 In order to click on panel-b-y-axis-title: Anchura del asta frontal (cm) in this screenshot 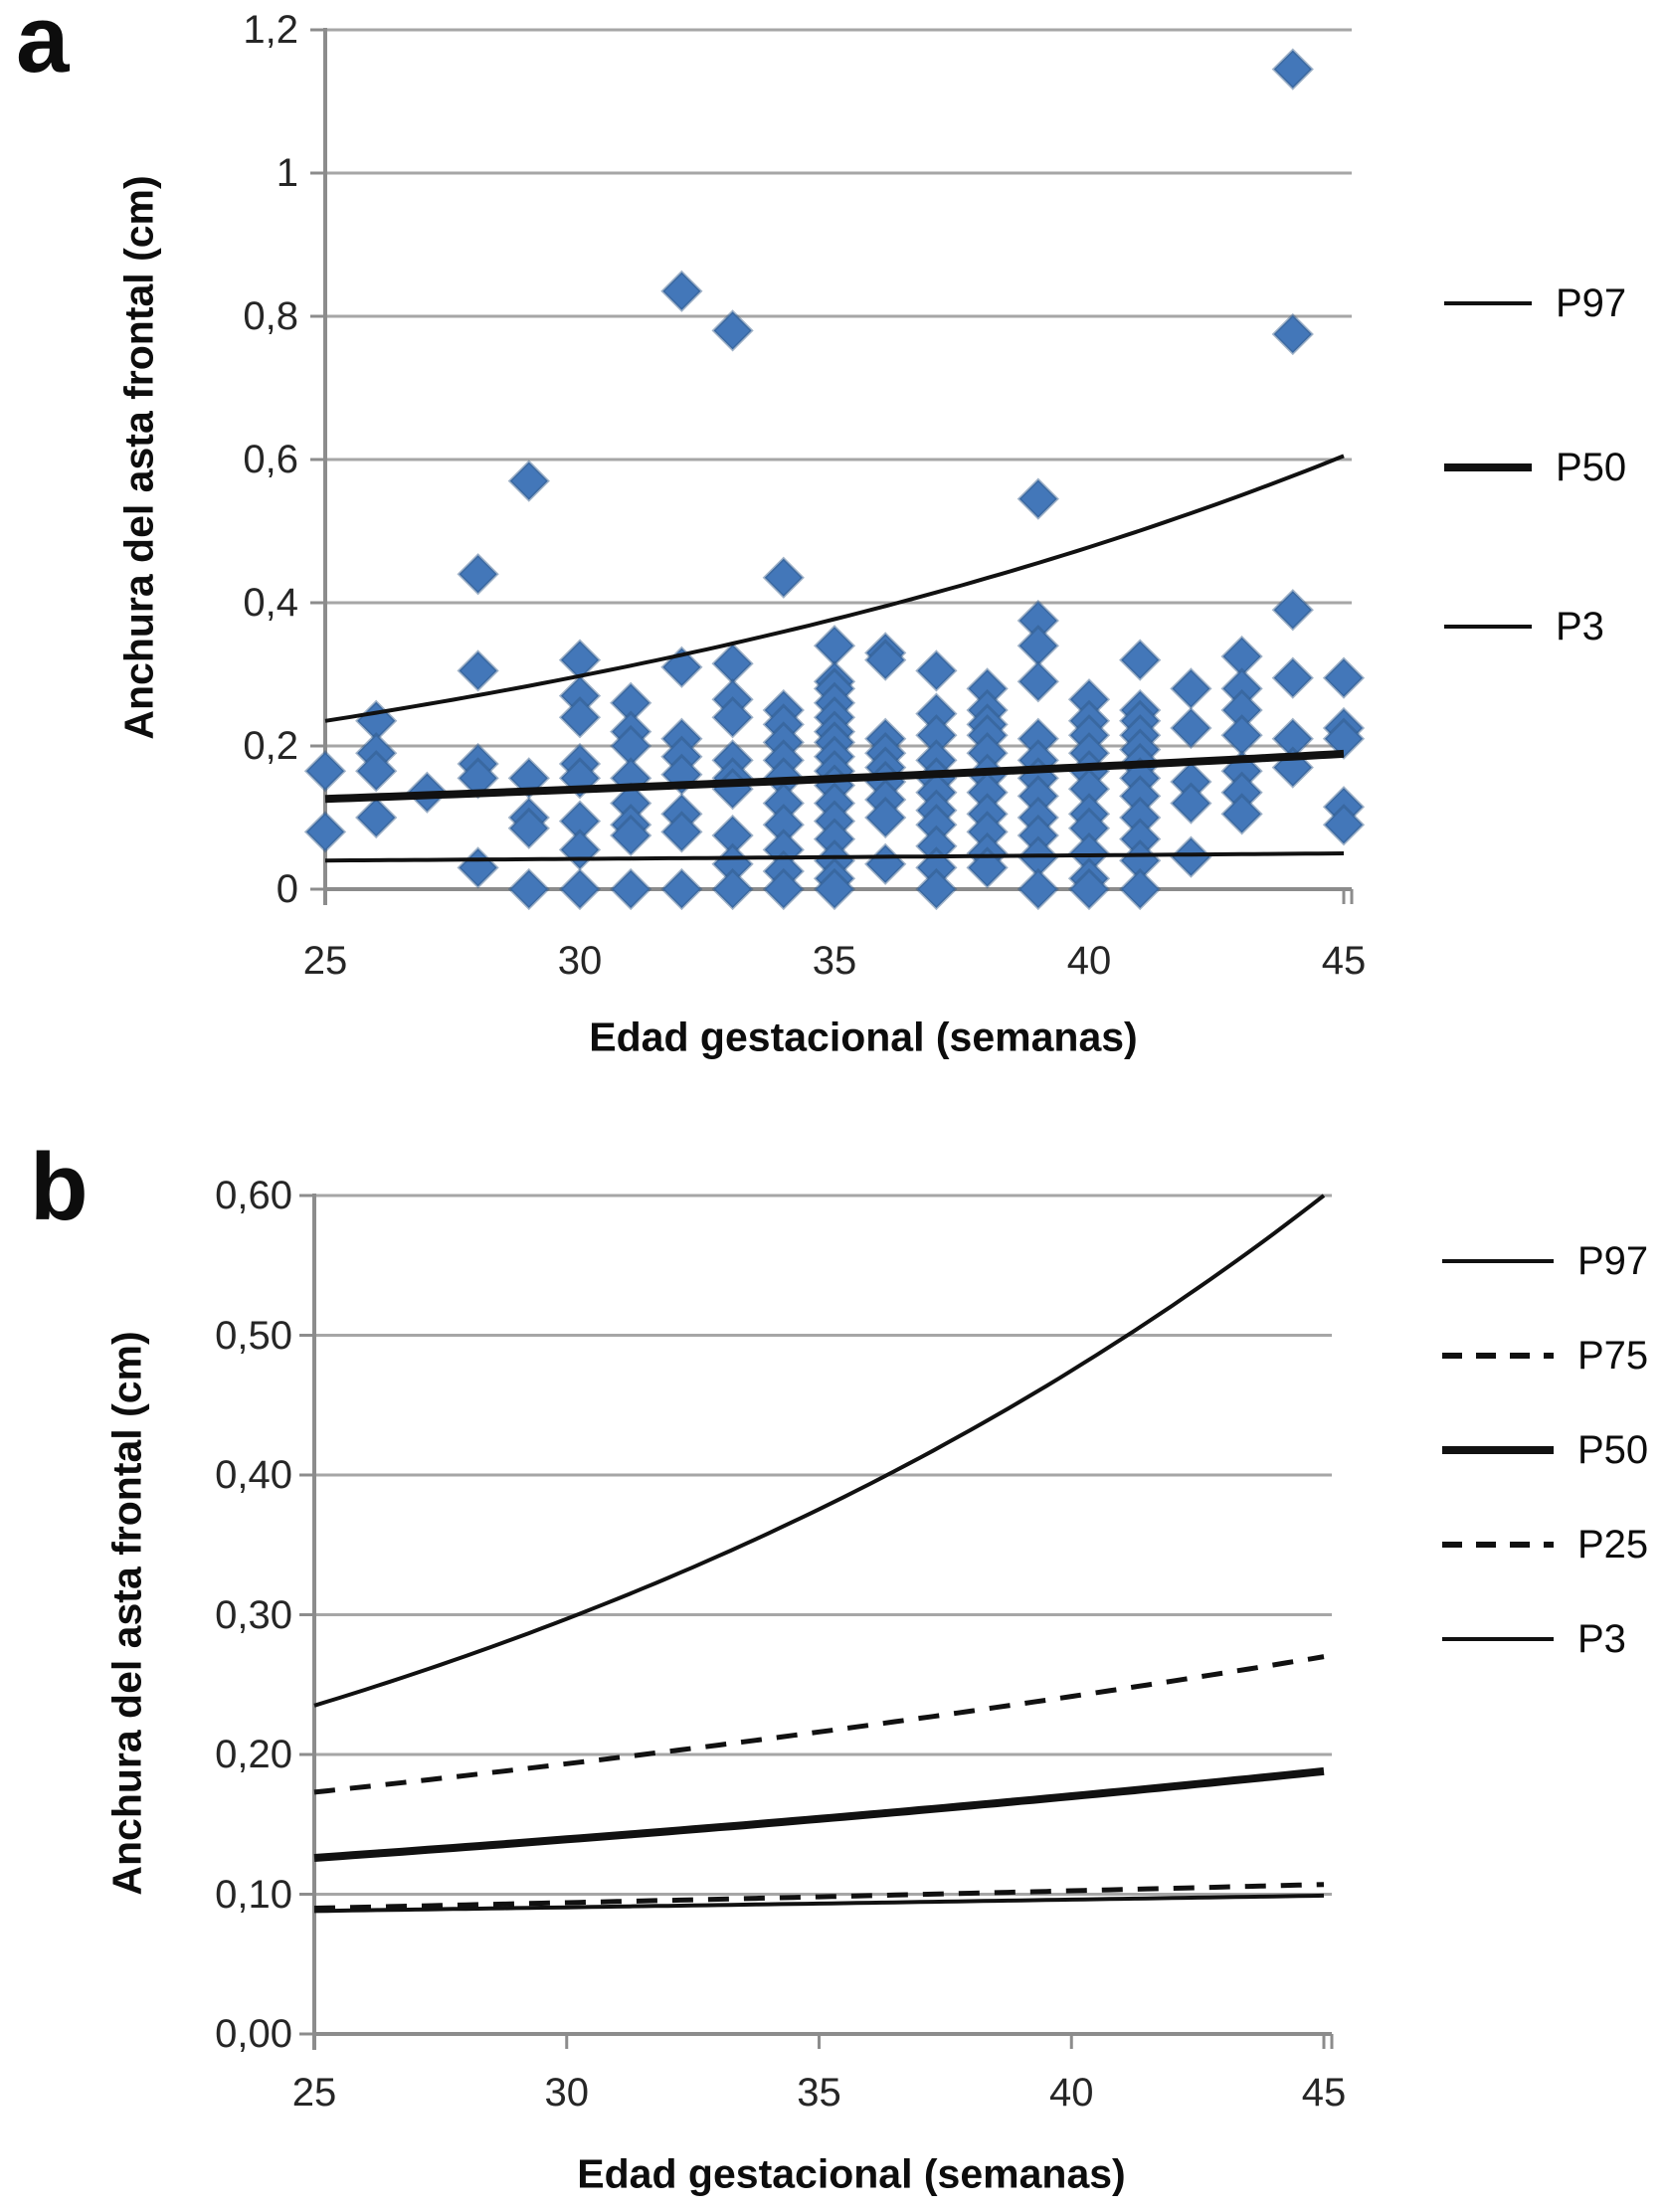, I will do `click(126, 1613)`.